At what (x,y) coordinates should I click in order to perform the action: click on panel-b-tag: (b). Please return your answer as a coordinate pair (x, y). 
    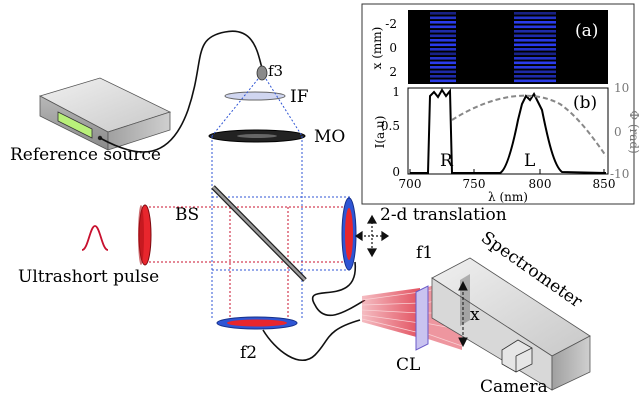
    Looking at the image, I should click on (585, 103).